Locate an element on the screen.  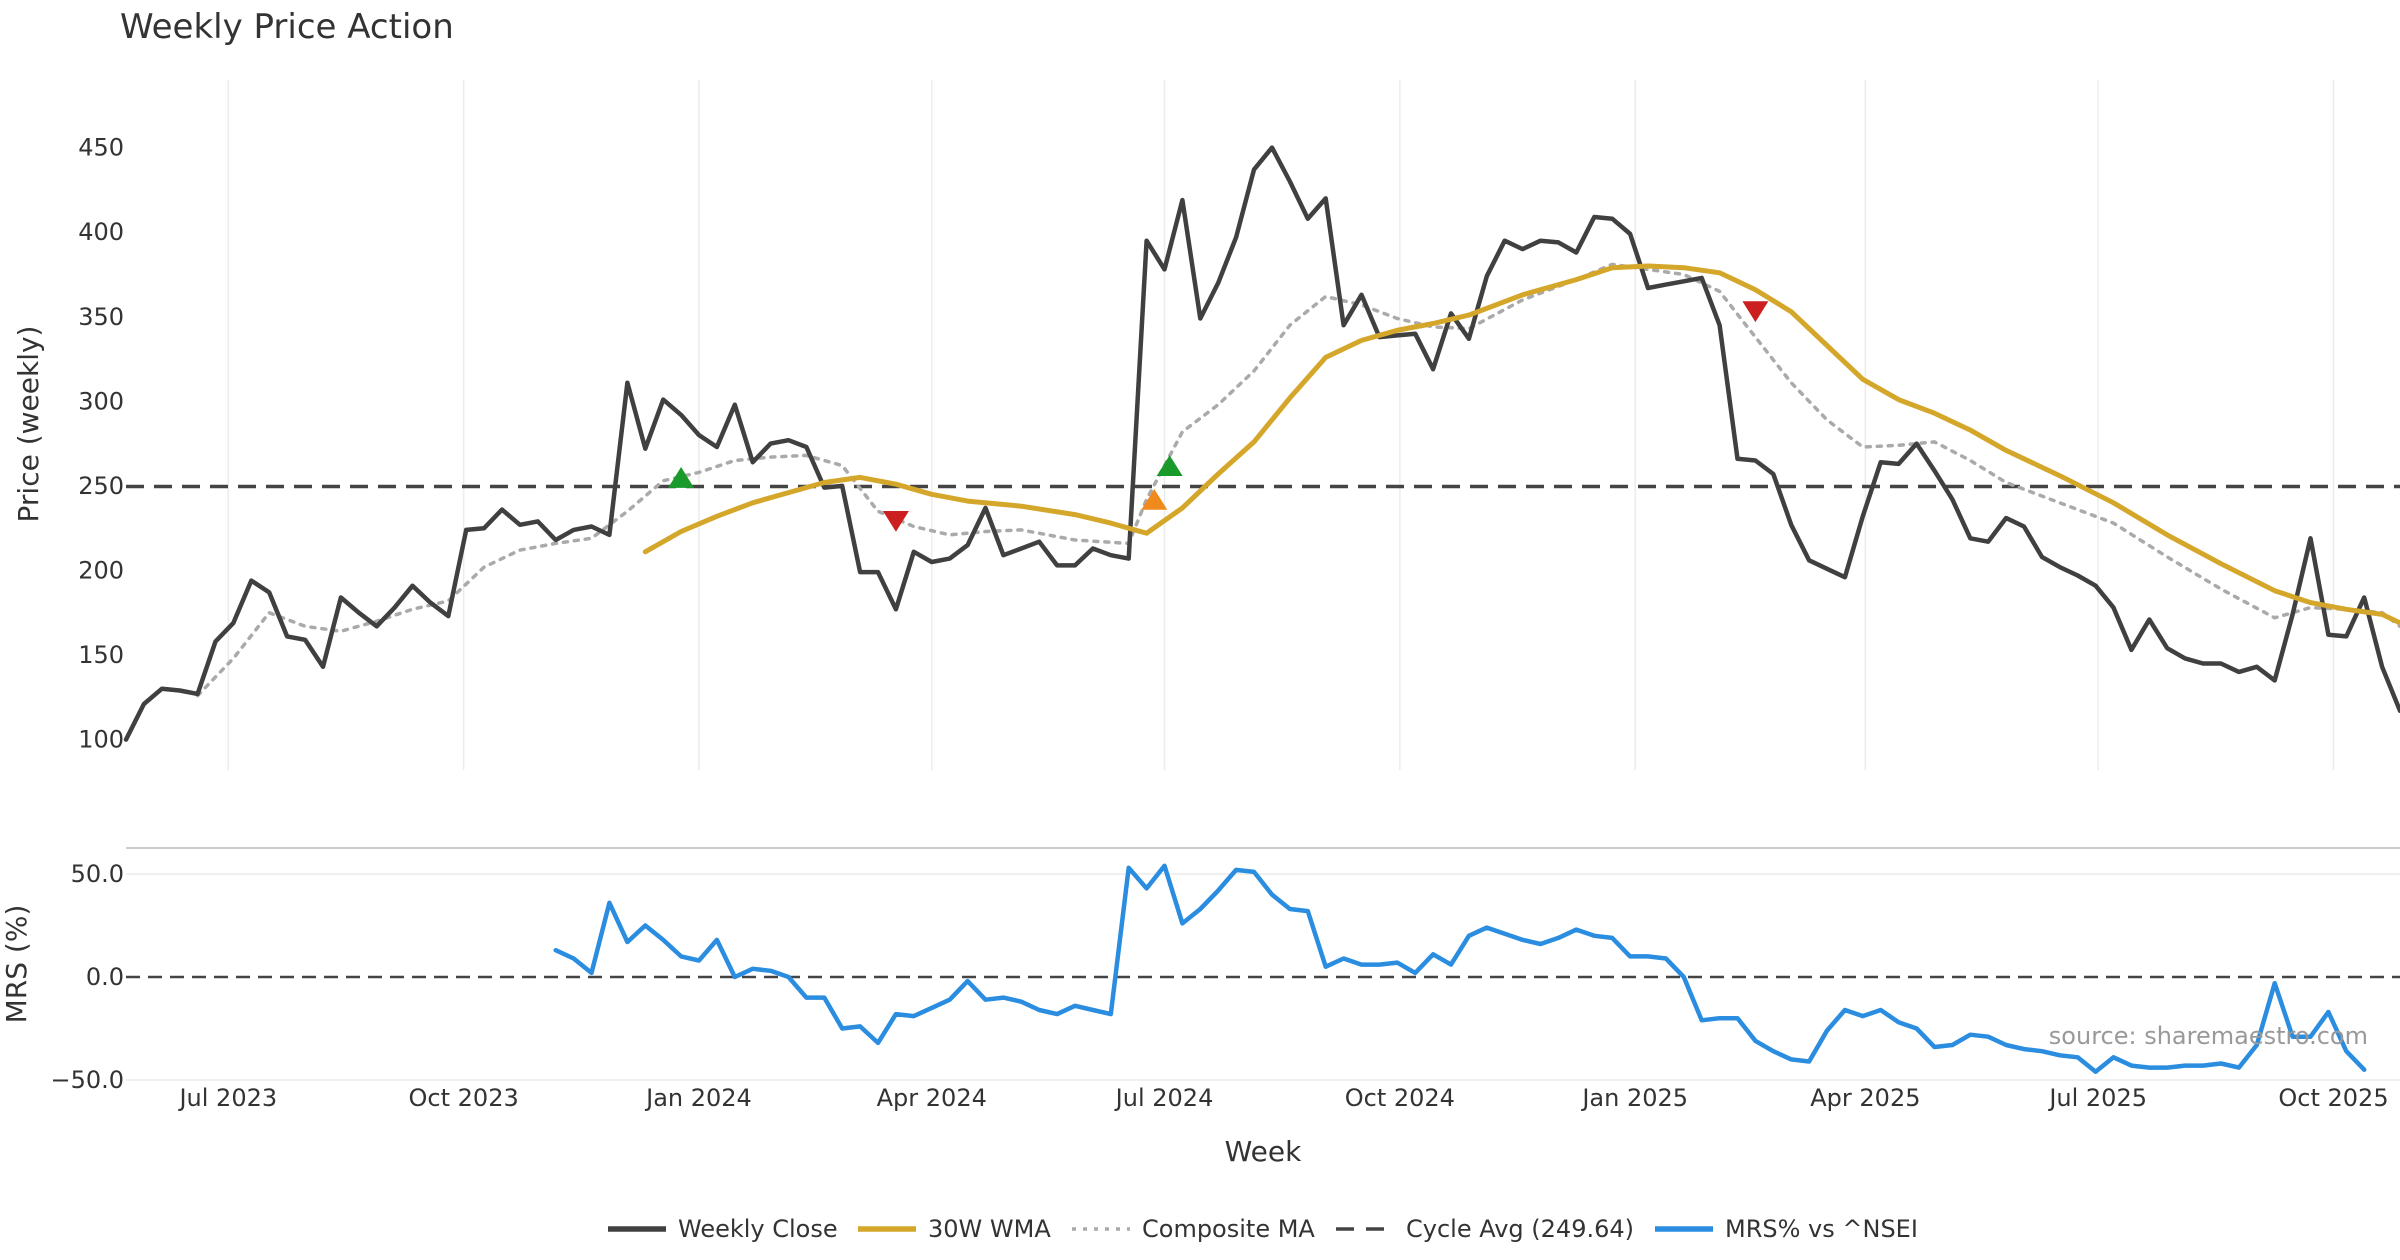
xtick-8: Jul 2025 is located at coordinates (2097, 1098).